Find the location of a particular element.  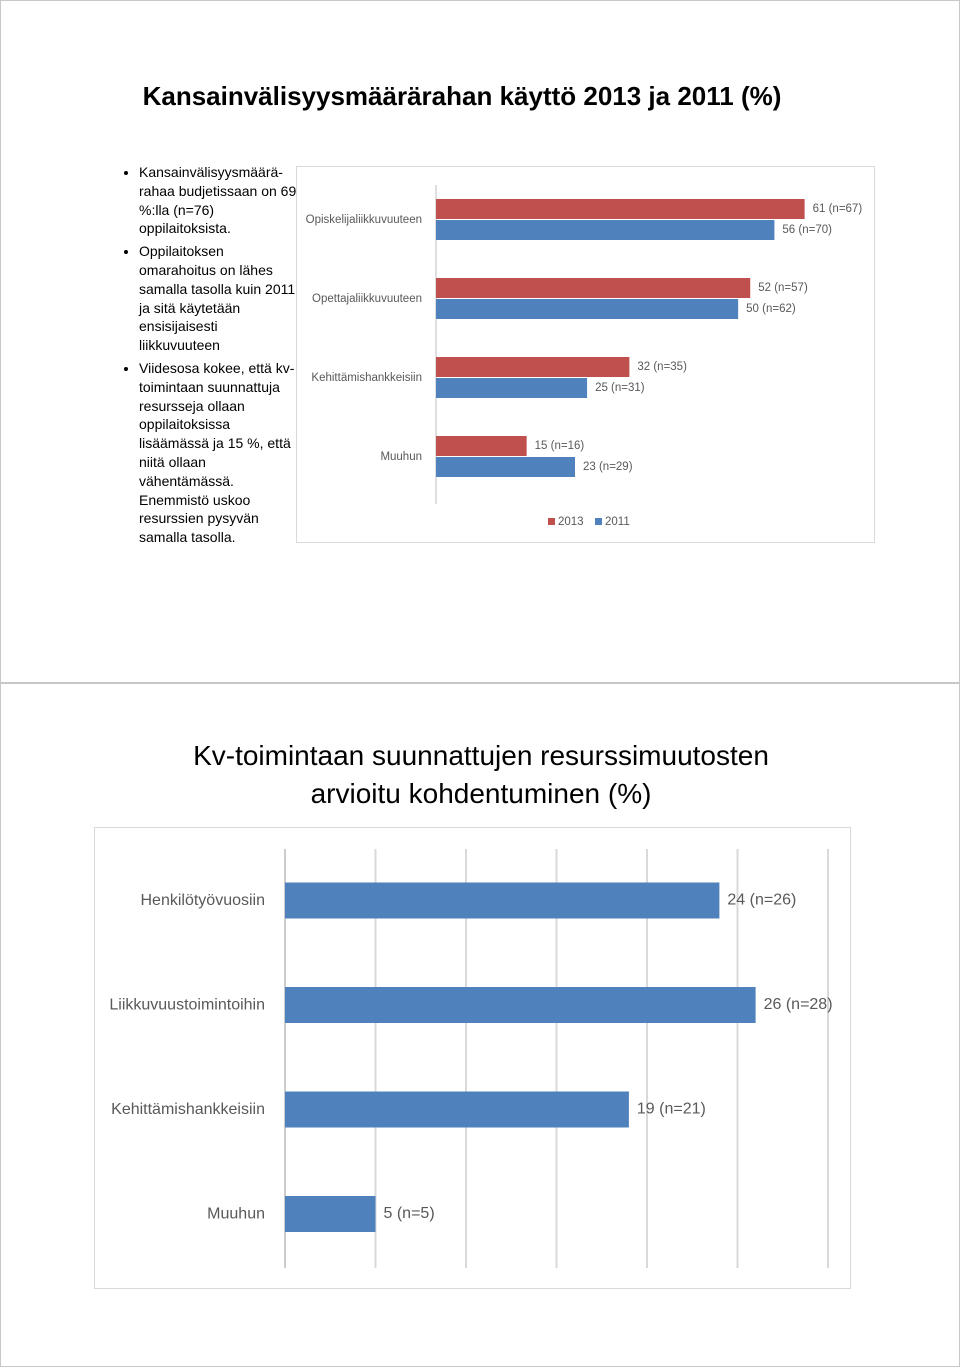

value-label: 15 (n=16) is located at coordinates (560, 446).